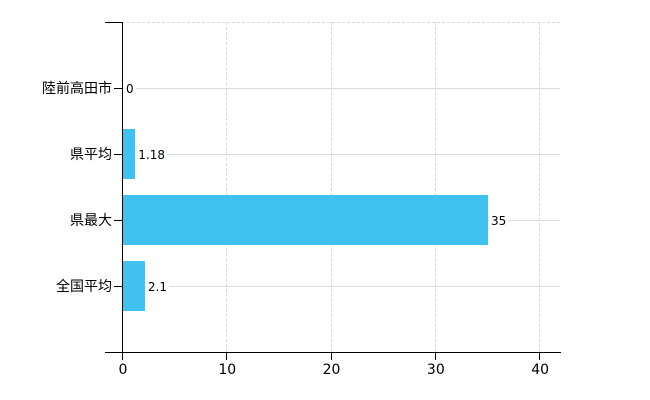 This screenshot has height=400, width=650. I want to click on category-label: 県最大, so click(91, 221).